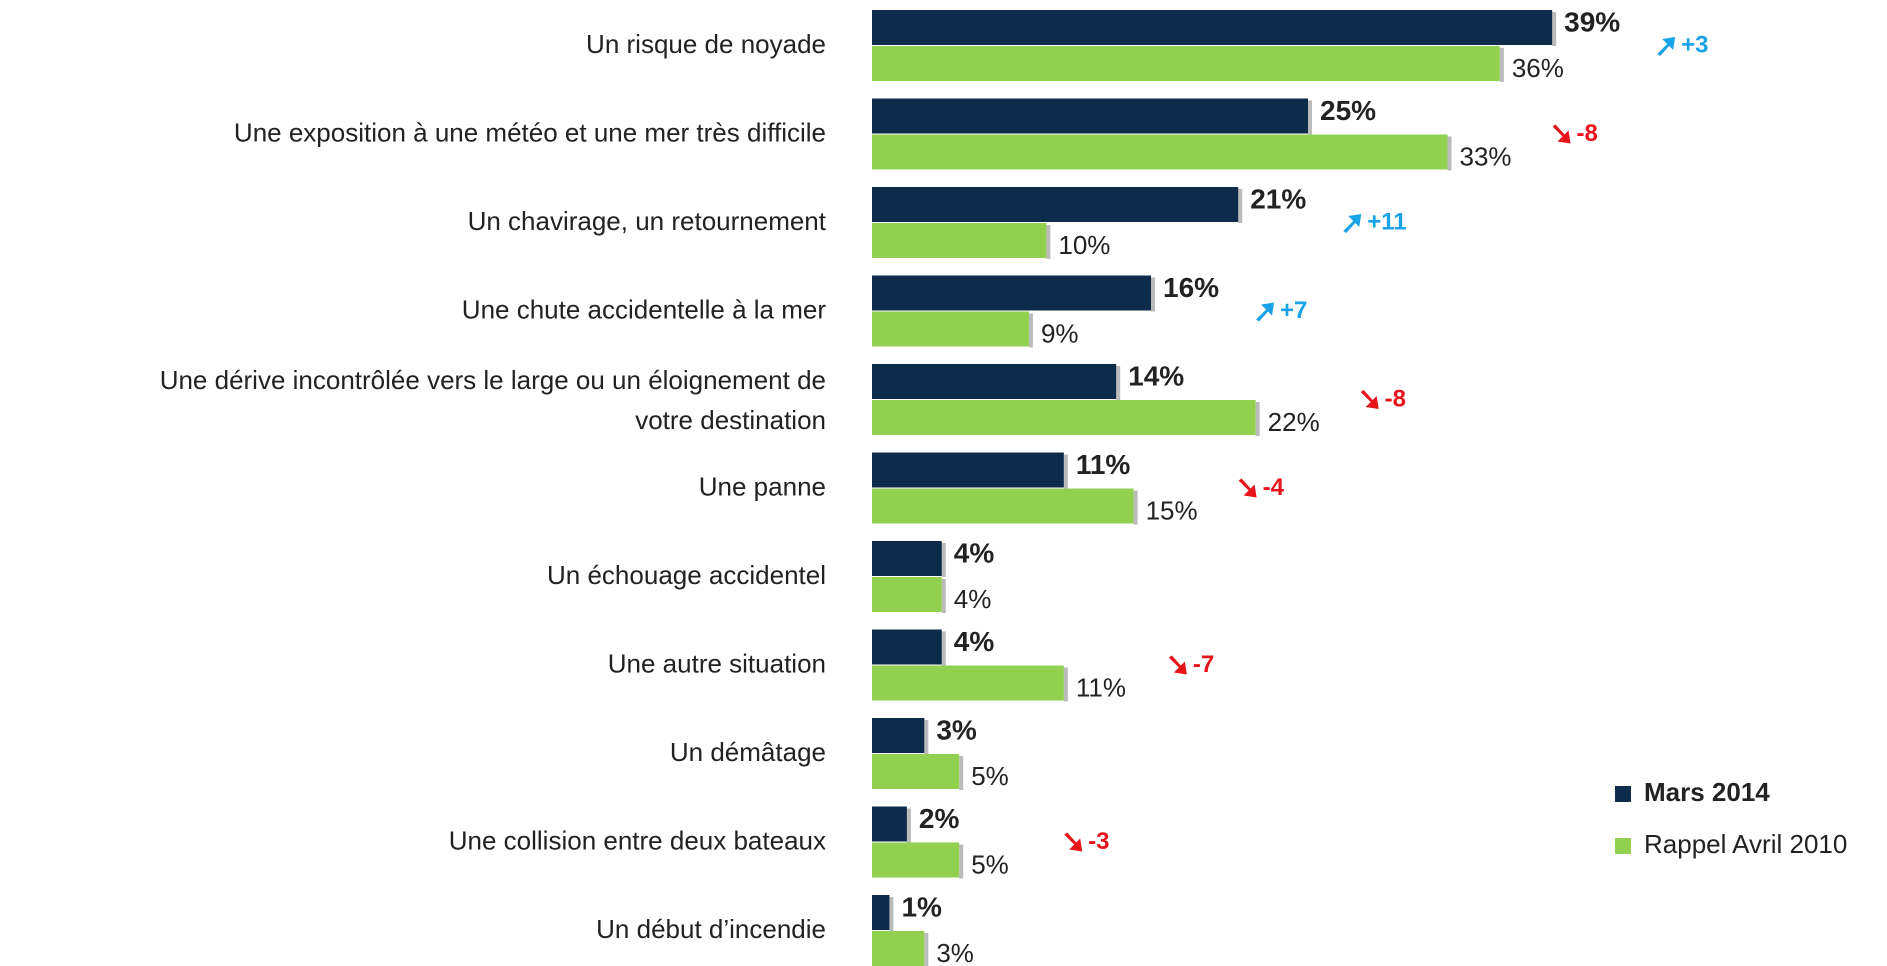 This screenshot has width=1887, height=966. What do you see at coordinates (1191, 287) in the screenshot?
I see `value-label: 16%` at bounding box center [1191, 287].